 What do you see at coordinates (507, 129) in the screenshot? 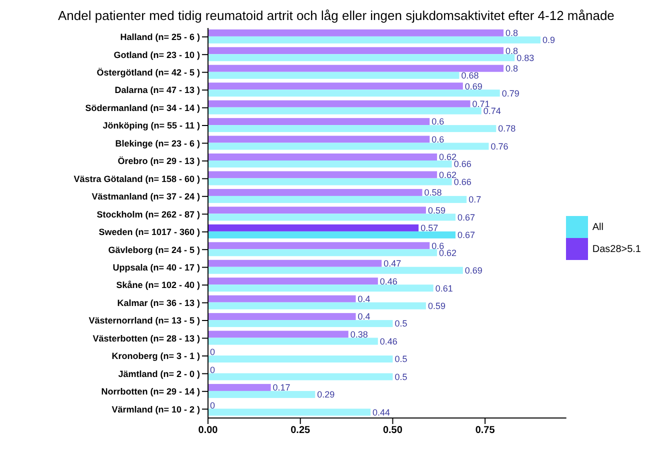
I see `data-label: 0.78` at bounding box center [507, 129].